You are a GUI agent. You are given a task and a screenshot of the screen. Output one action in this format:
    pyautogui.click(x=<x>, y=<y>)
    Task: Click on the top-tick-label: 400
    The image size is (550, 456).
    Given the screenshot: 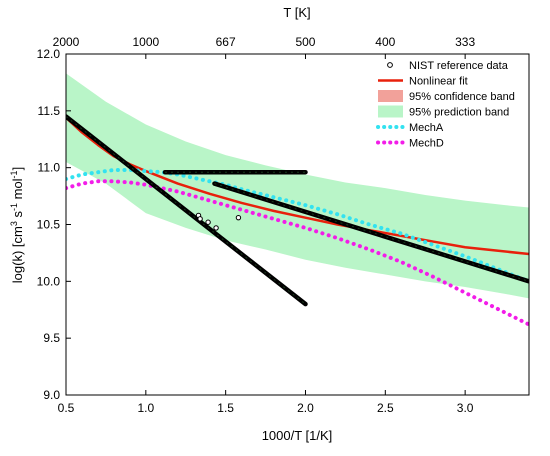 What is the action you would take?
    pyautogui.click(x=385, y=42)
    